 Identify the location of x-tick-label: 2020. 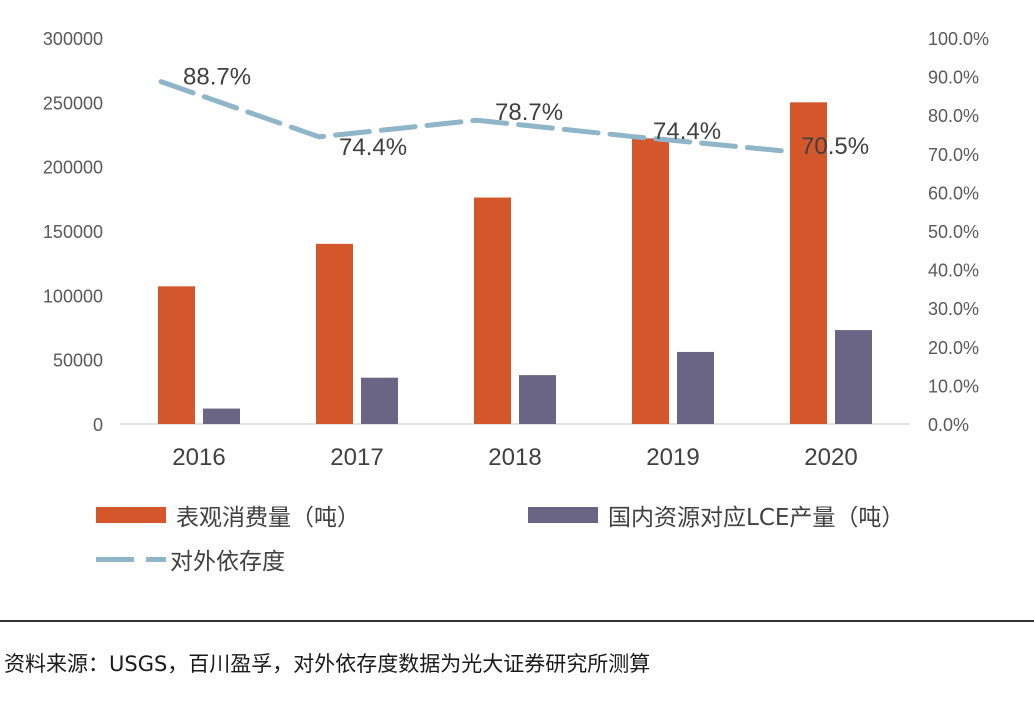
(830, 457).